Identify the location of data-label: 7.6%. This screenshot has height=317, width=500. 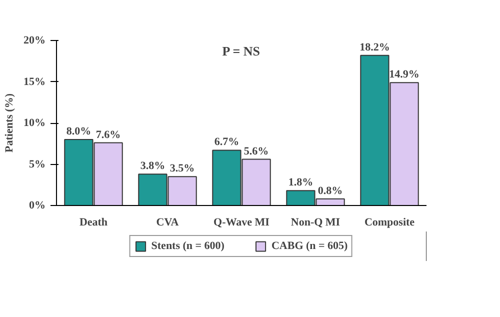
(108, 134).